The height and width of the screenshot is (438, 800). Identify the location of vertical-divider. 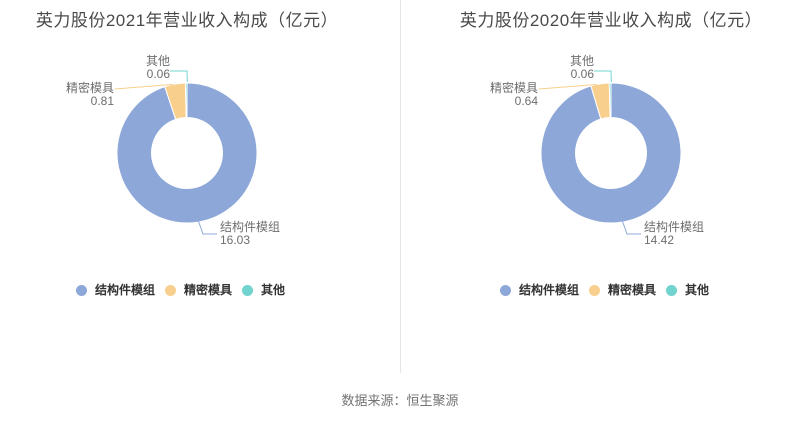
(400, 186).